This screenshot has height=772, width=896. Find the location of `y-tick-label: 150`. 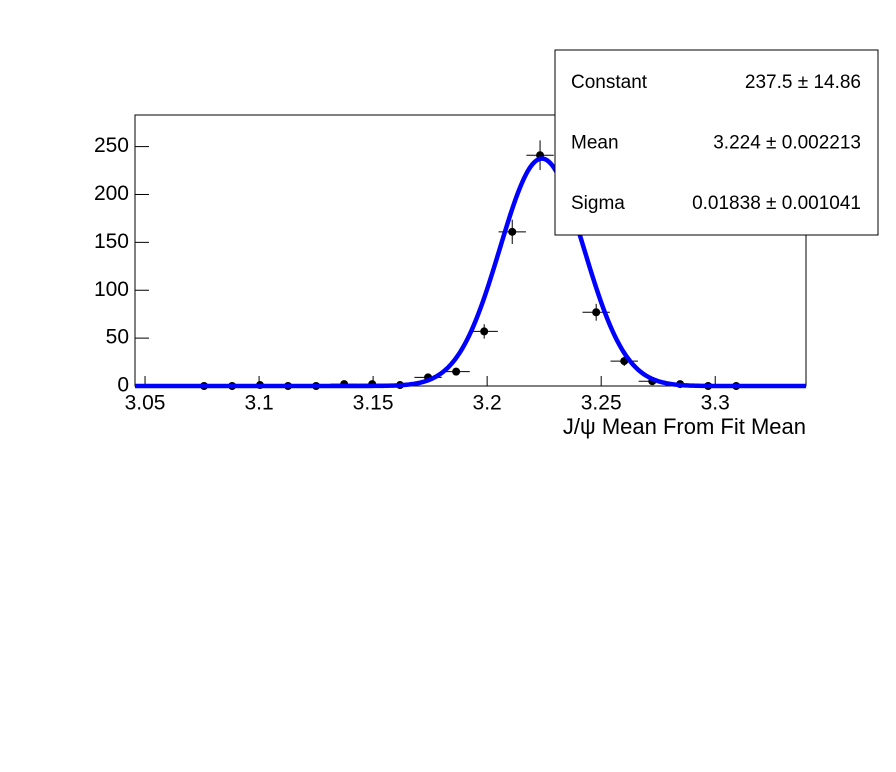

y-tick-label: 150 is located at coordinates (111, 241).